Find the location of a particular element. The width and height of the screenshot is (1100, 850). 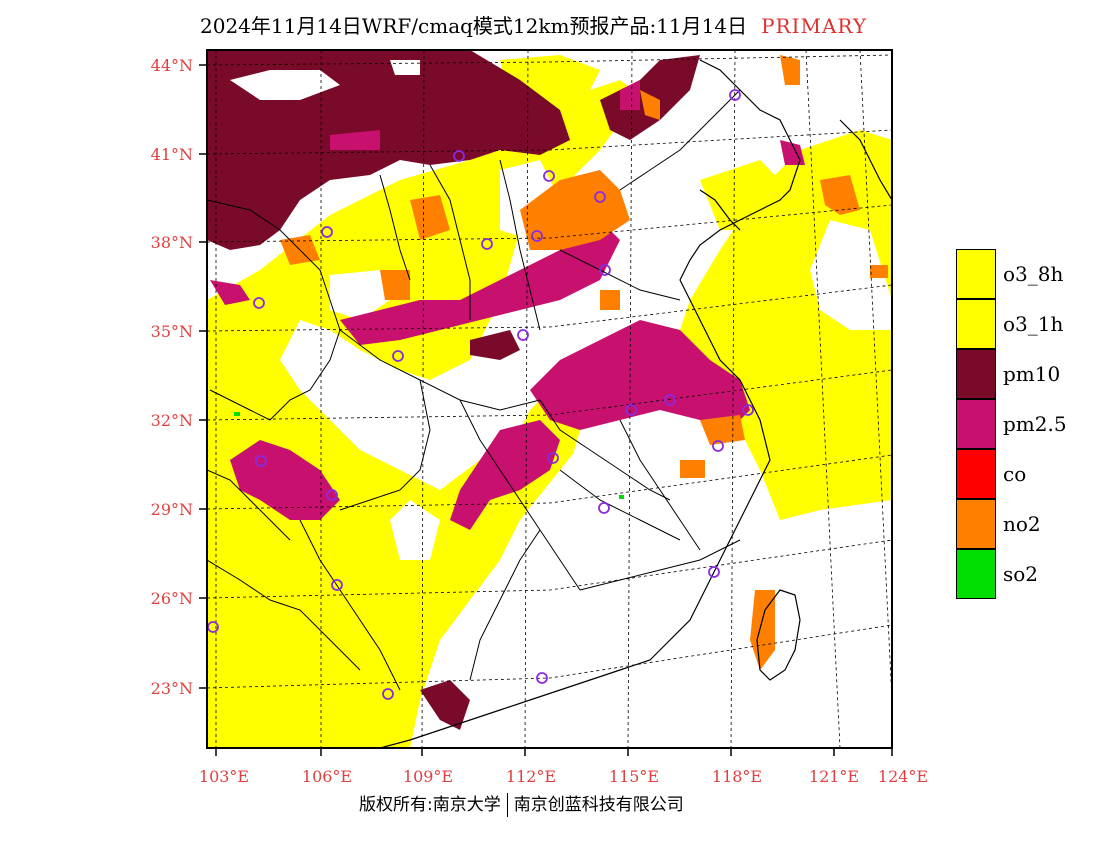

legend-item-co: co is located at coordinates (1026, 474).